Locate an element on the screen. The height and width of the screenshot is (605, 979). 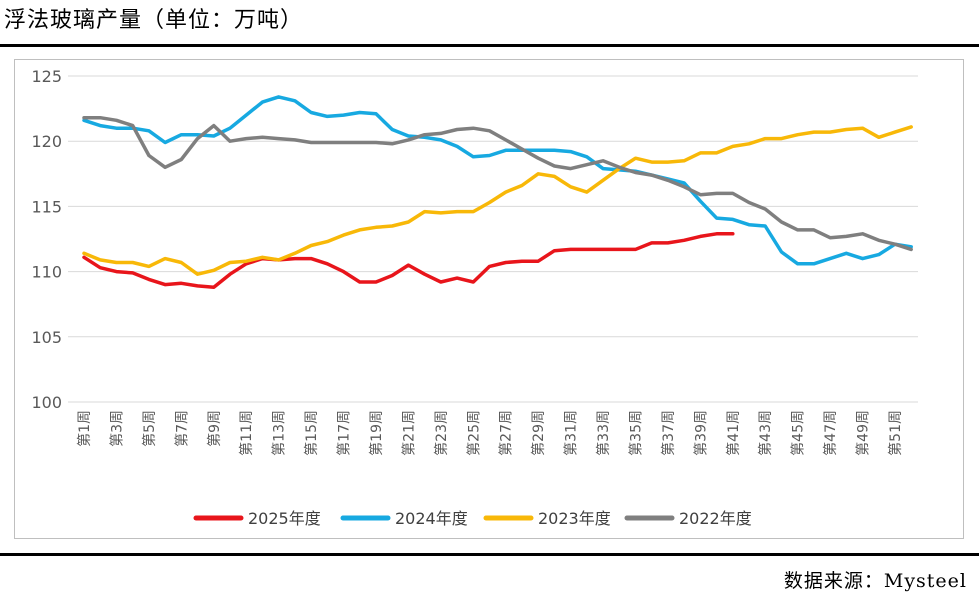
x-tick-label: 第31周 is located at coordinates (571, 433).